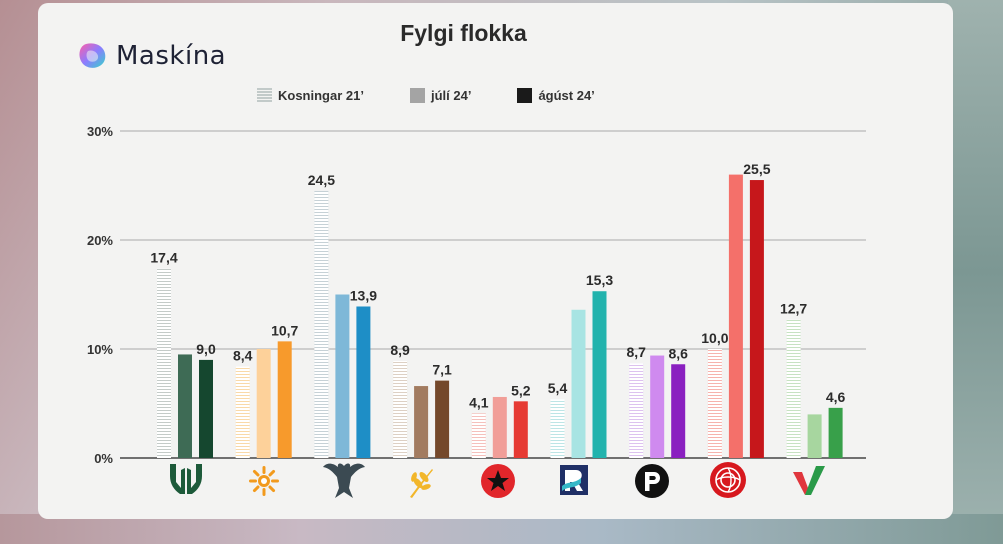 The image size is (1003, 544). What do you see at coordinates (652, 481) in the screenshot?
I see `pirate-p-icon` at bounding box center [652, 481].